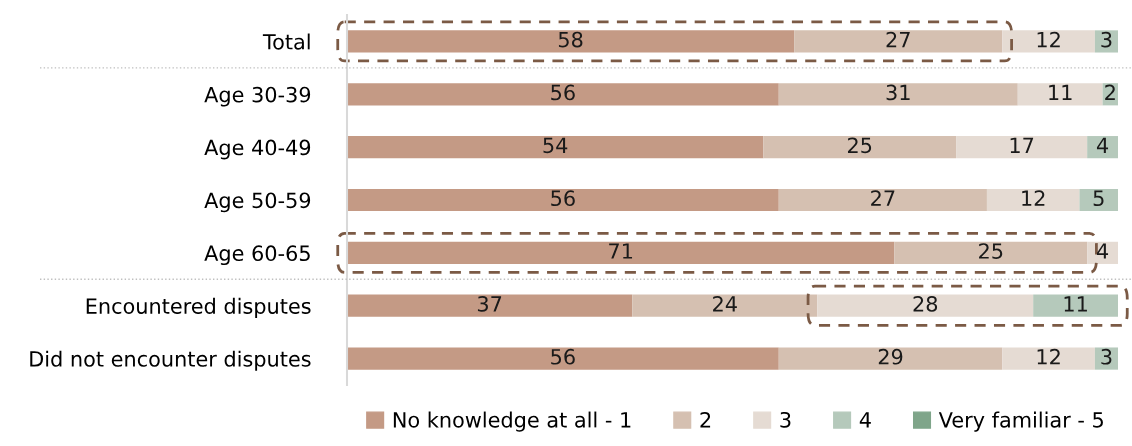  Describe the element at coordinates (198, 307) in the screenshot. I see `y-tick-label: Encountered disputes` at that location.